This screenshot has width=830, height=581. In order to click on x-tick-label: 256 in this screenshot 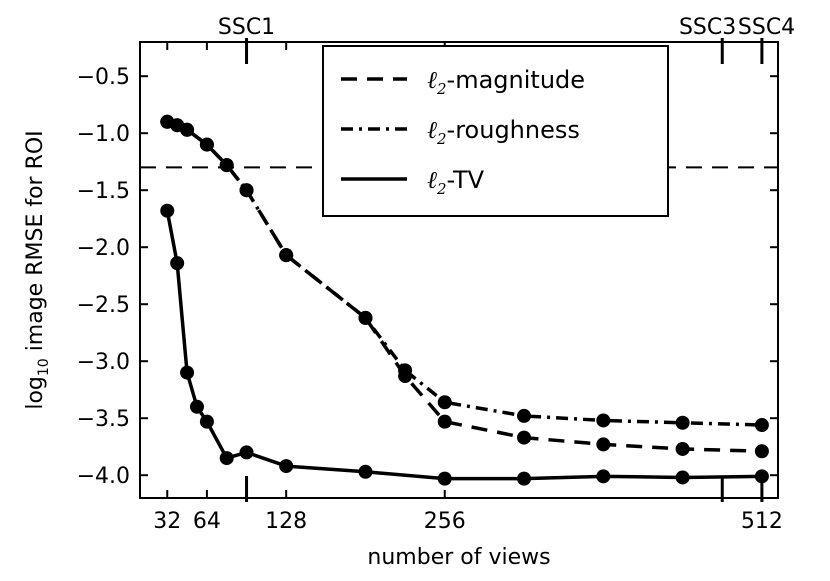, I will do `click(445, 521)`.